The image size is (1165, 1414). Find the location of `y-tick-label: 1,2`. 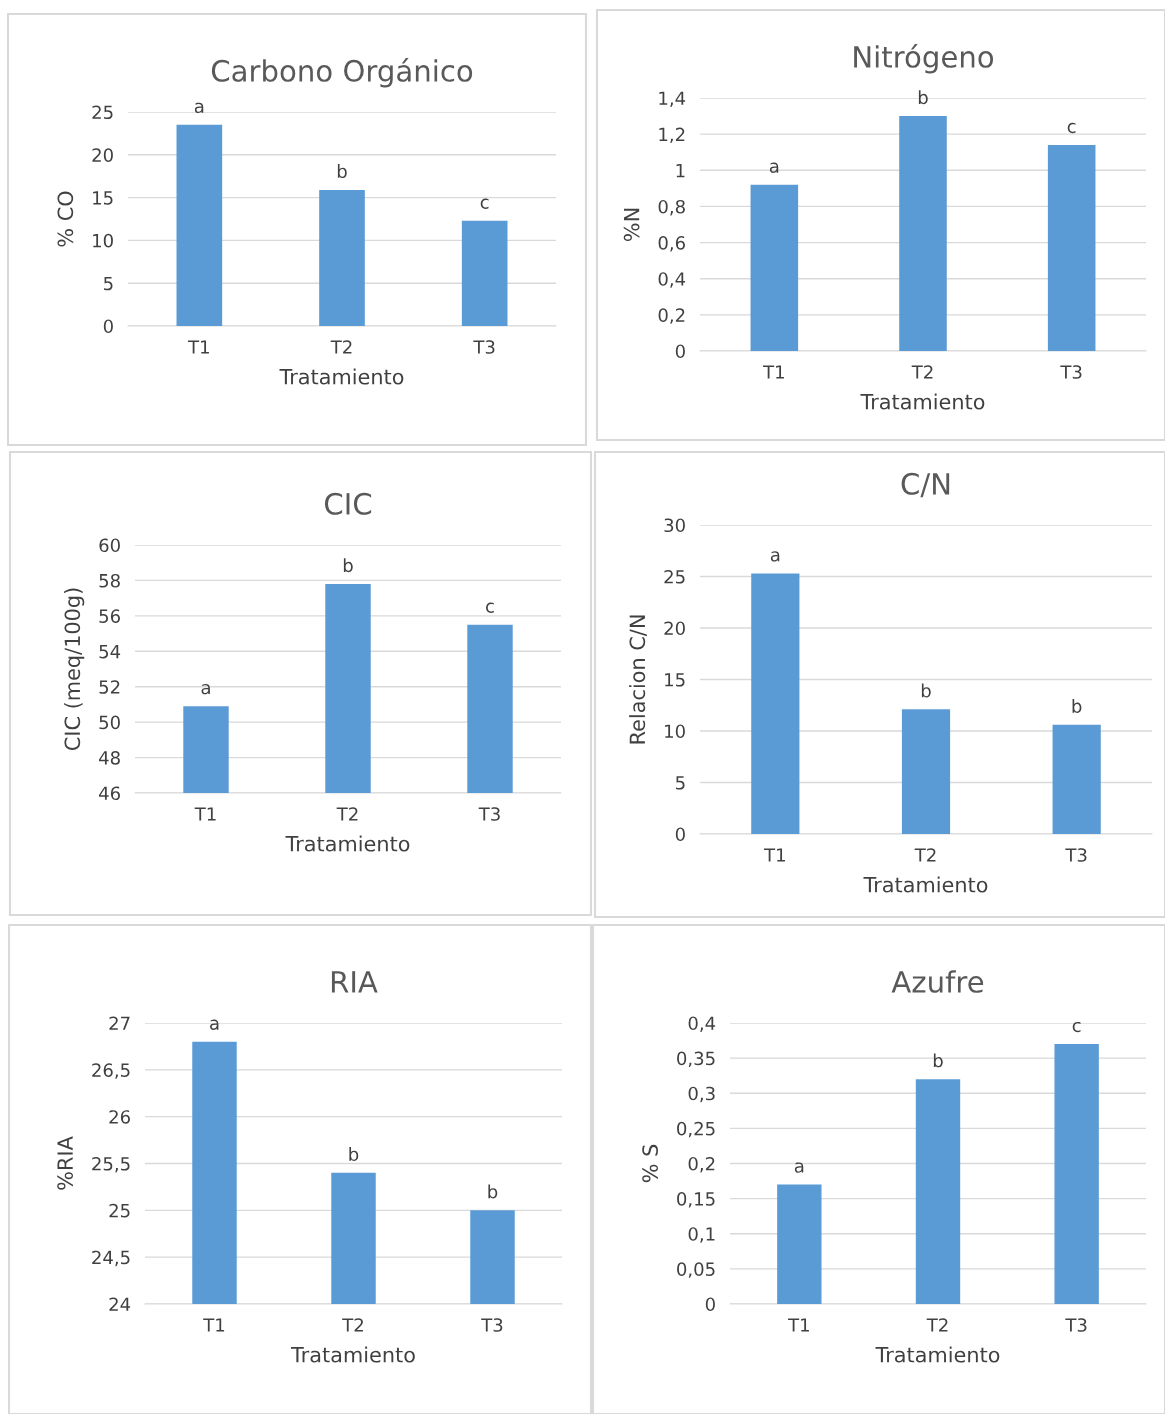

y-tick-label: 1,2 is located at coordinates (672, 135).